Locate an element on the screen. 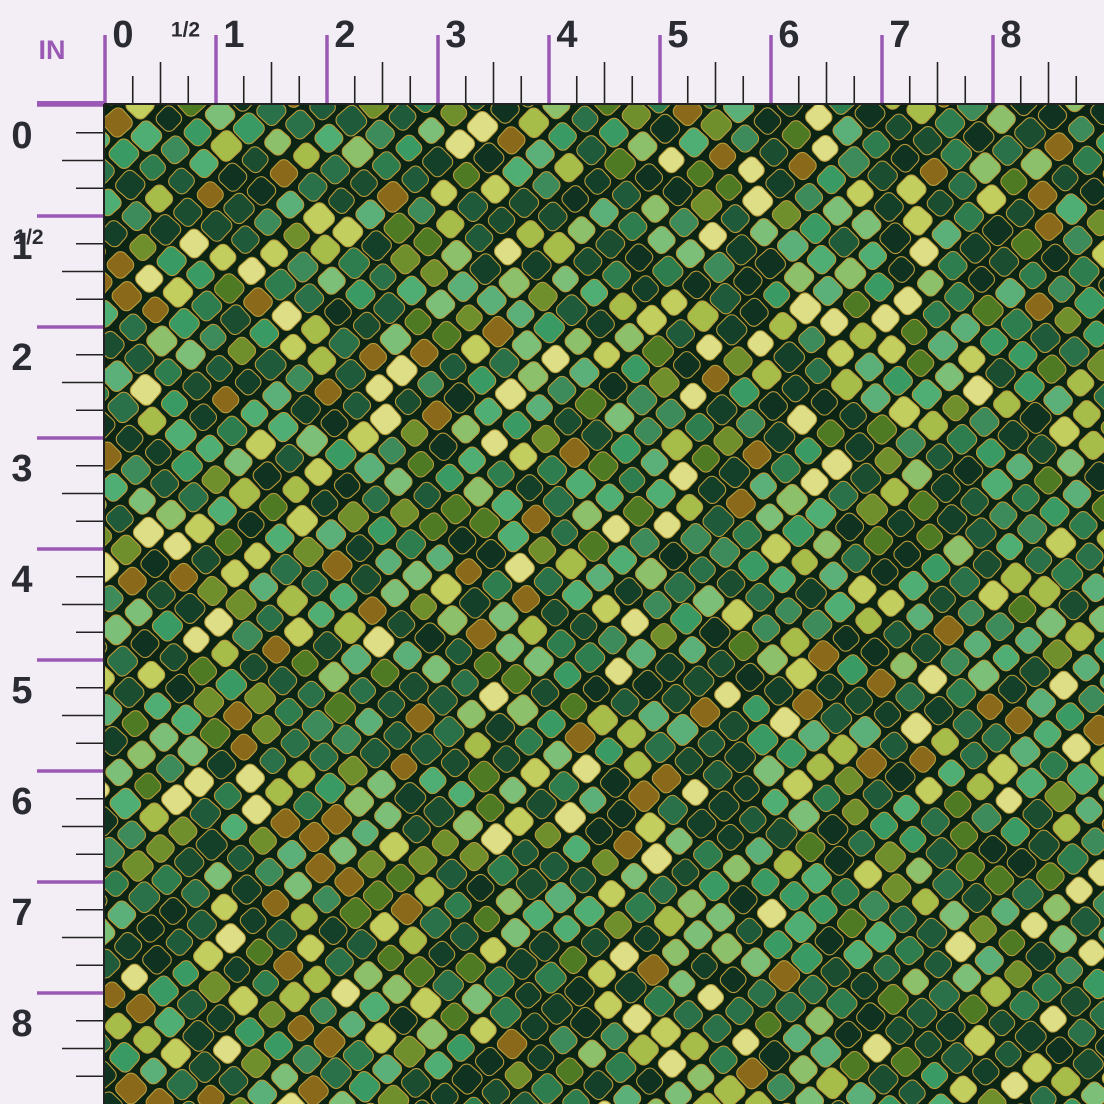 Image resolution: width=1104 pixels, height=1104 pixels. left-ruler-label: 1 is located at coordinates (21, 247).